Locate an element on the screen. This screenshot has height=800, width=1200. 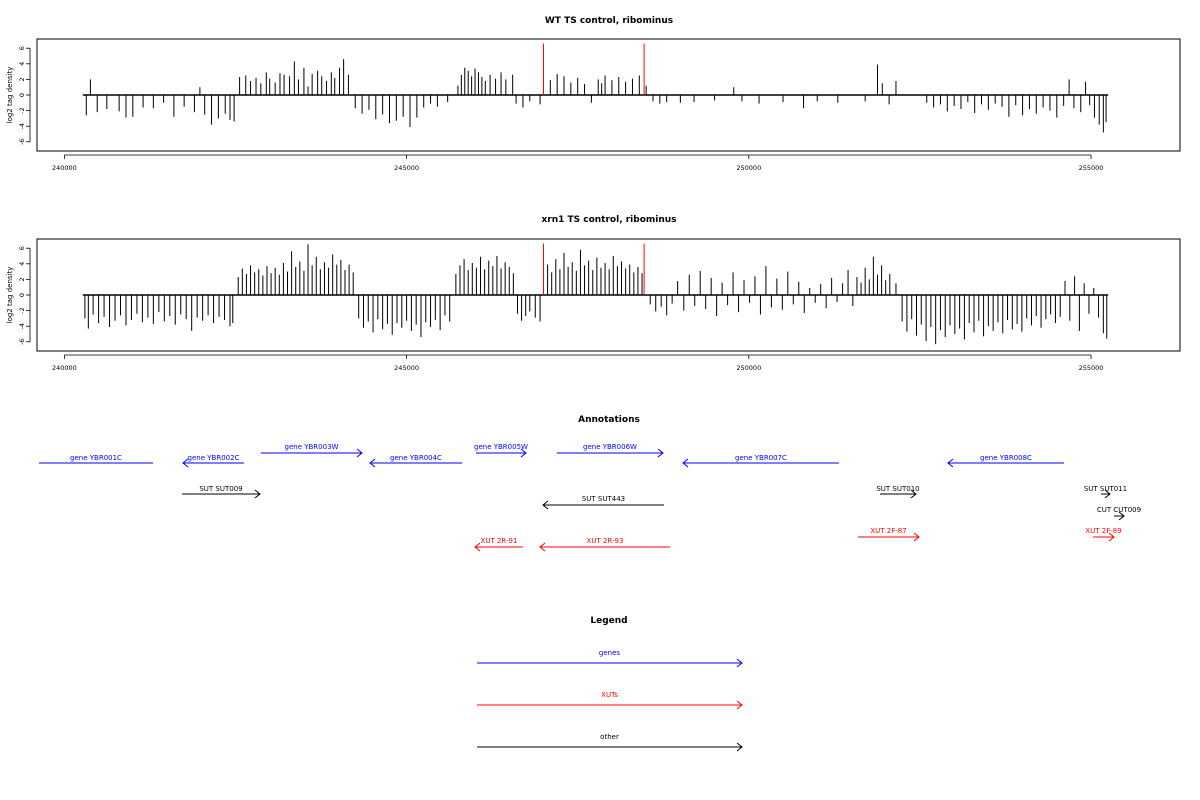
feature-arrow: gene YBR006W is located at coordinates (610, 450).